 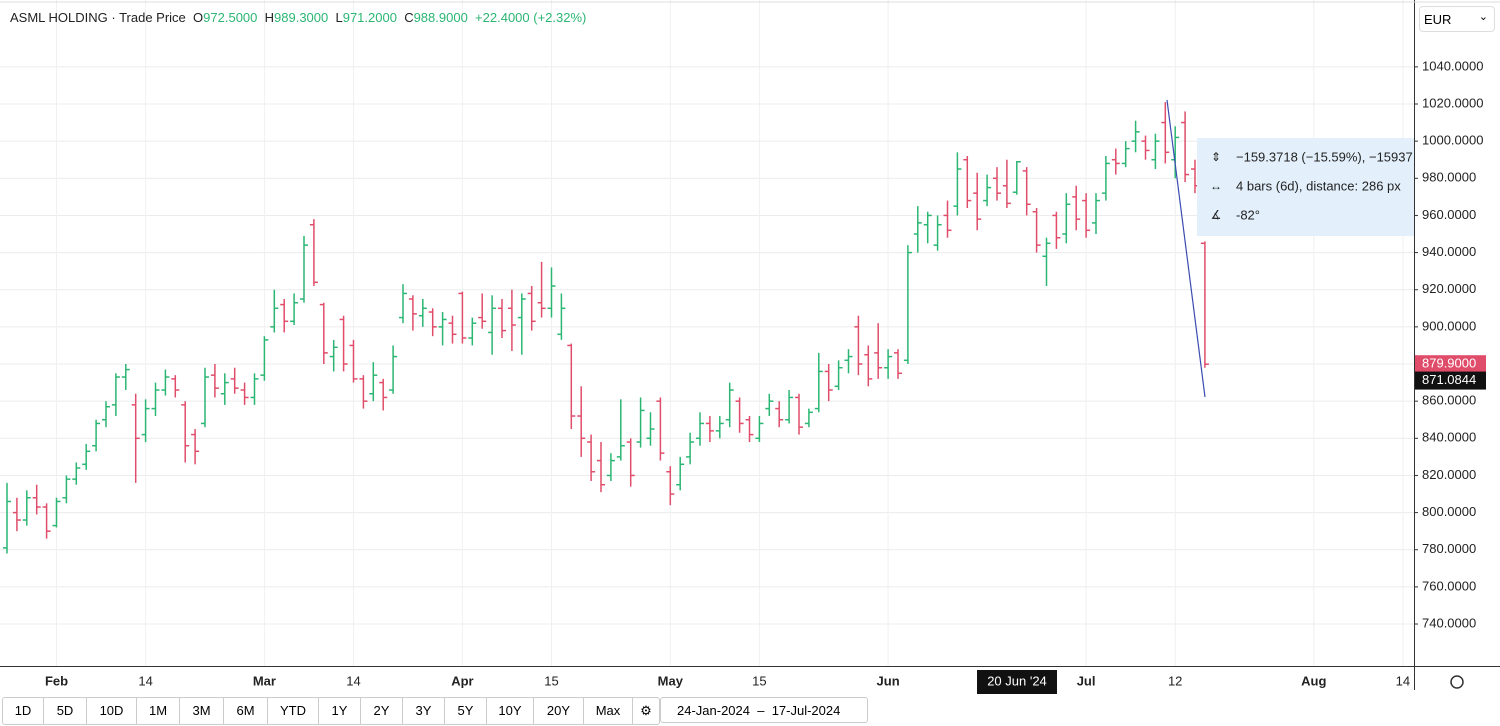 What do you see at coordinates (65, 711) in the screenshot?
I see `range-button: 5D` at bounding box center [65, 711].